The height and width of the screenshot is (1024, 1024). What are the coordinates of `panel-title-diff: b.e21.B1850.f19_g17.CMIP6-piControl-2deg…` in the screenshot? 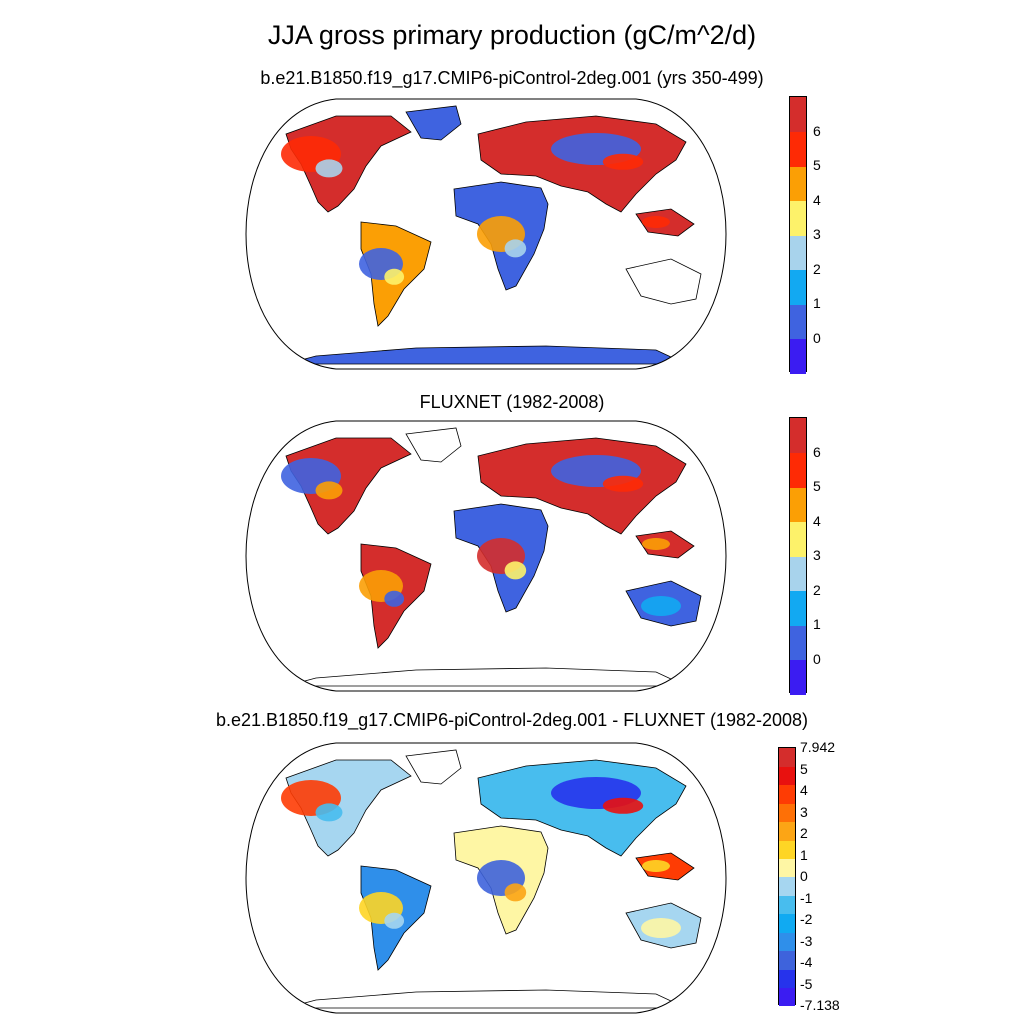 It's located at (512, 720).